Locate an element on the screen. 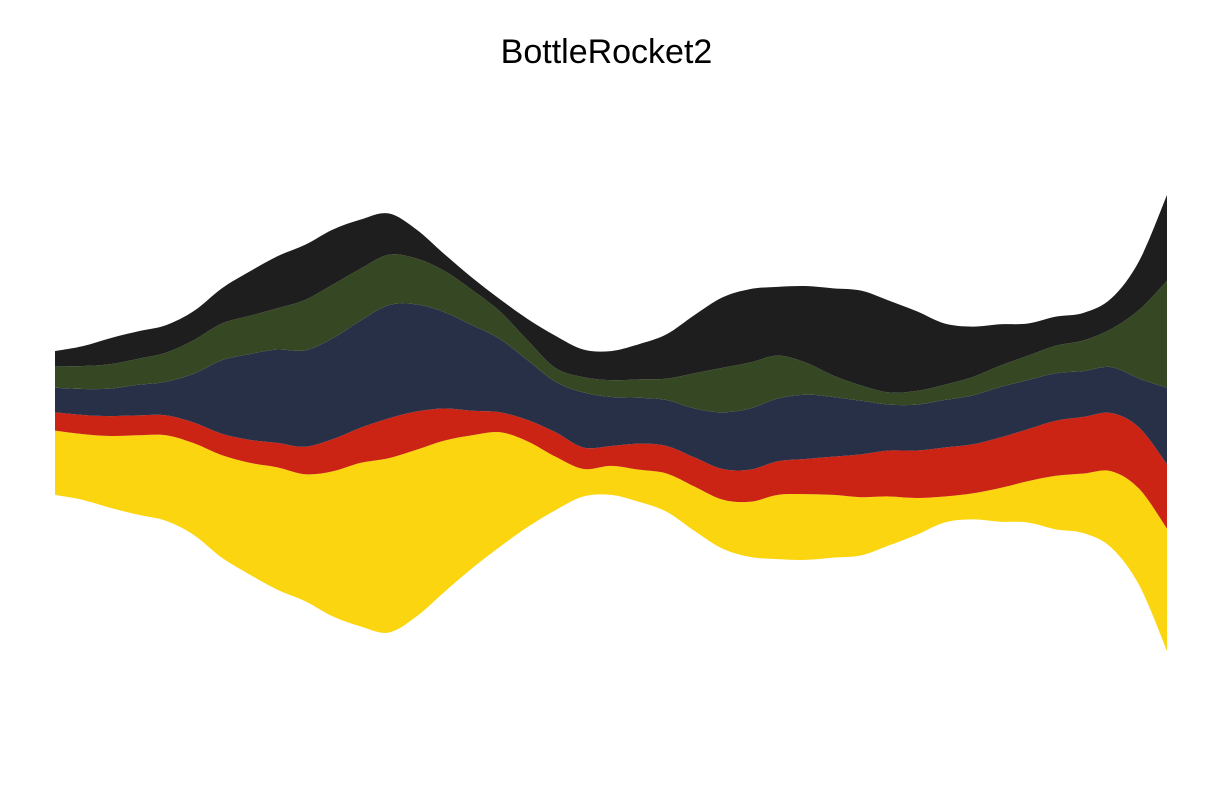 Image resolution: width=1213 pixels, height=808 pixels. chart-title: BottleRocket2 is located at coordinates (606, 52).